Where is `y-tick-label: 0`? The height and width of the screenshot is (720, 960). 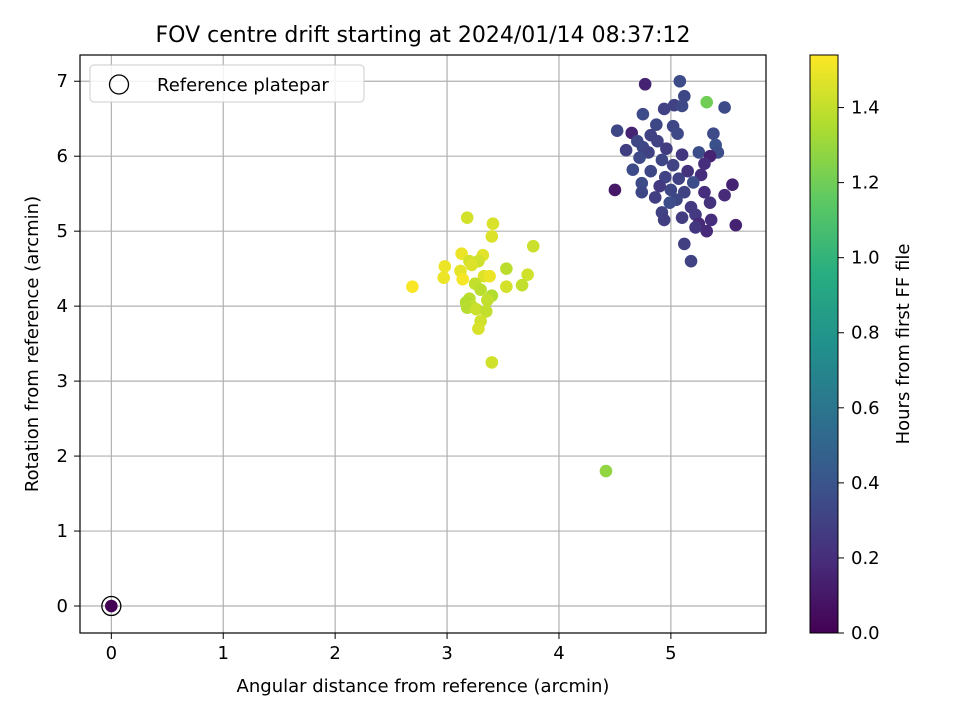 y-tick-label: 0 is located at coordinates (62, 606).